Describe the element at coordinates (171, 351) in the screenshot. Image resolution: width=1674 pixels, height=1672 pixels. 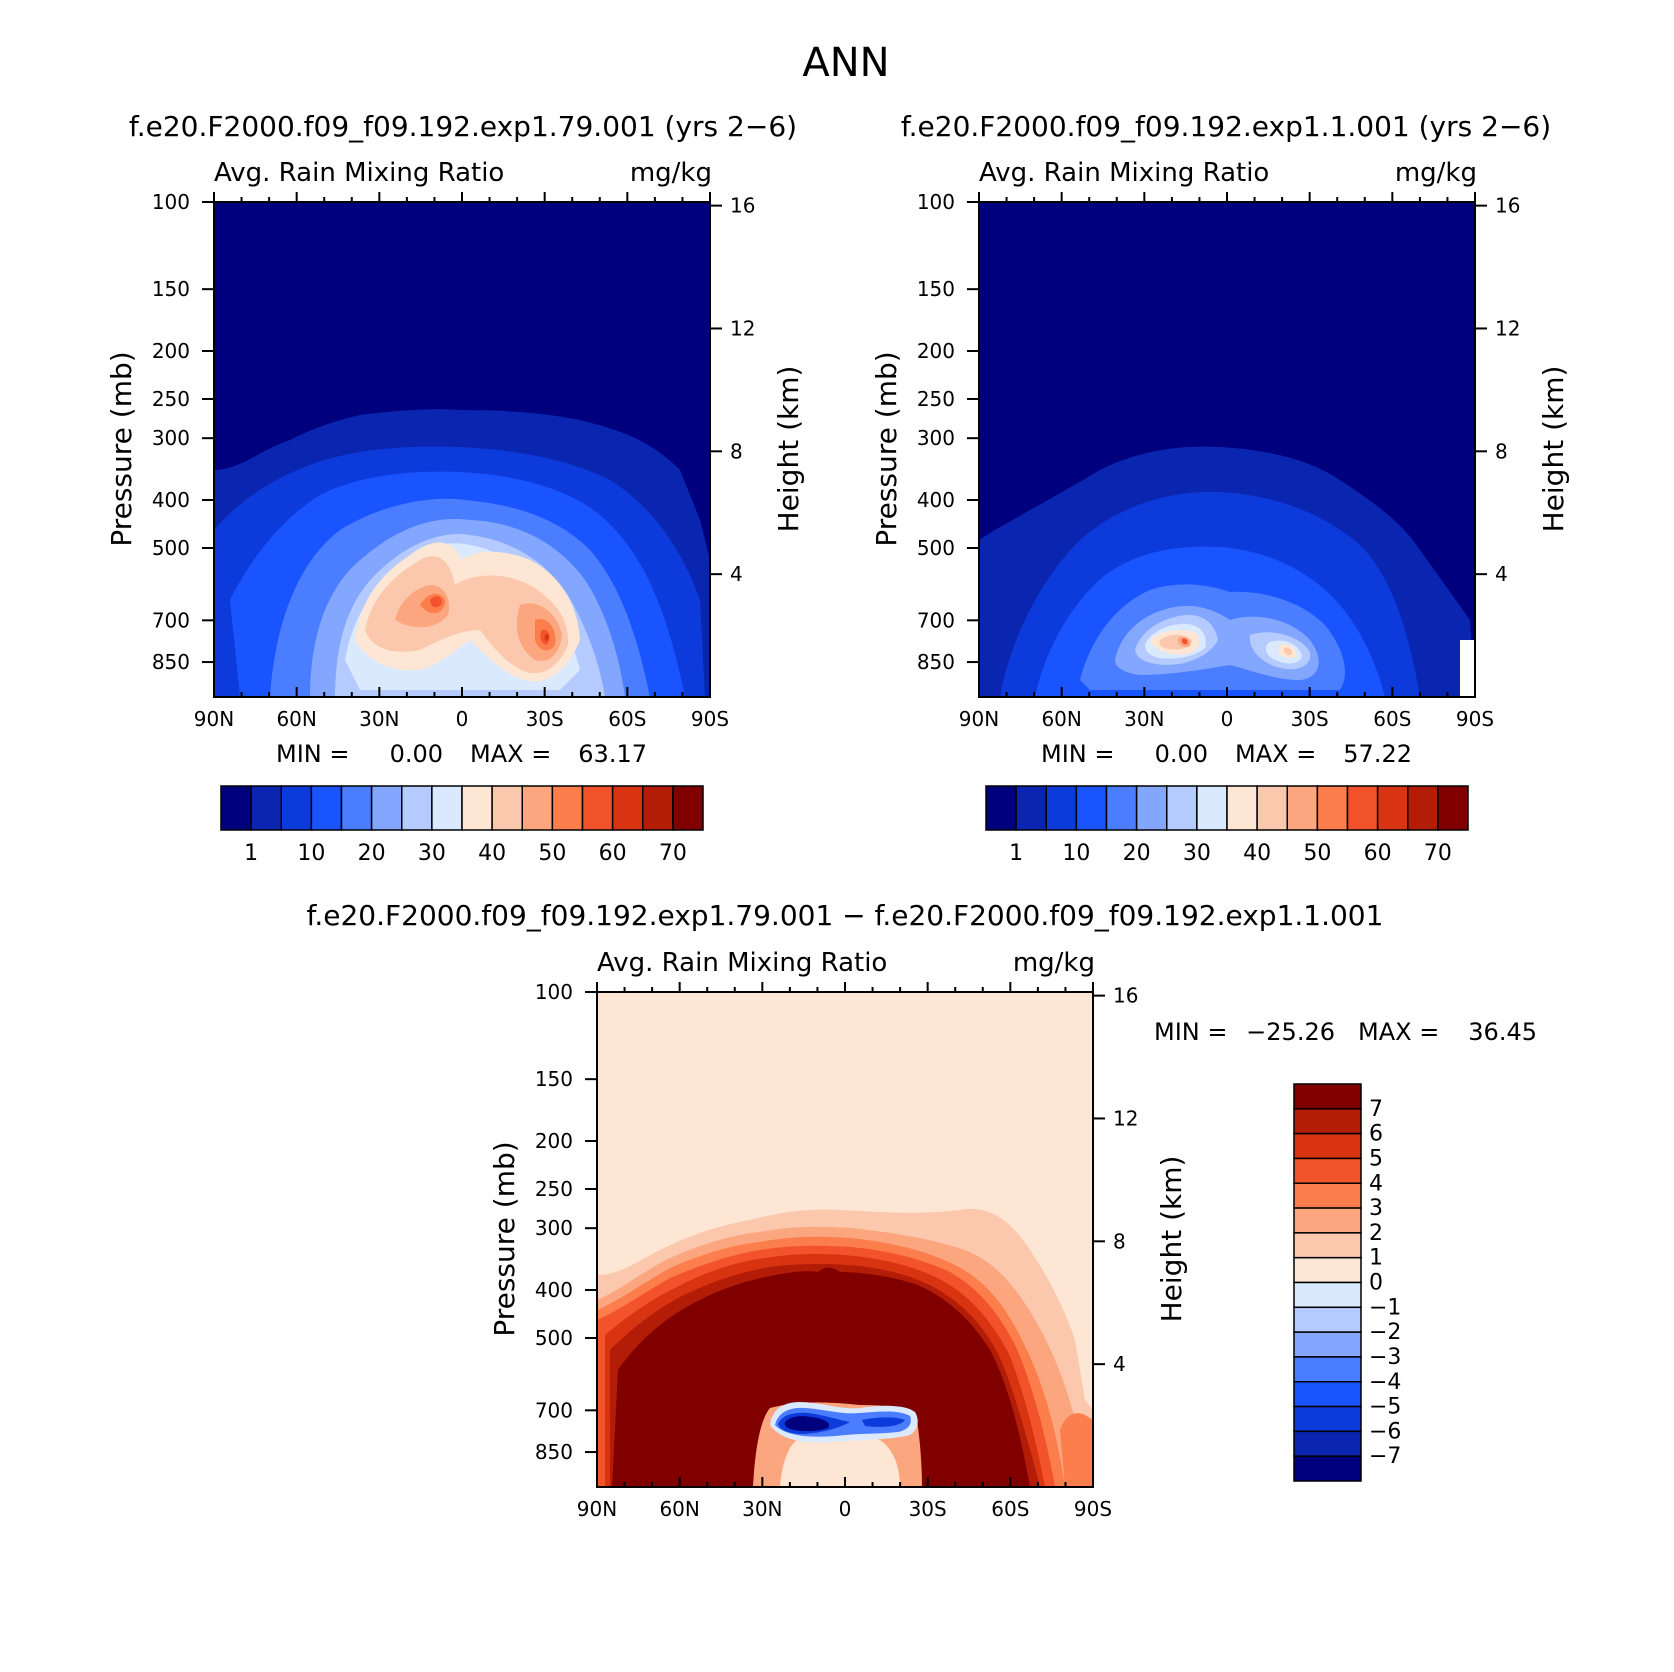
I see `y-tick-label: 200` at that location.